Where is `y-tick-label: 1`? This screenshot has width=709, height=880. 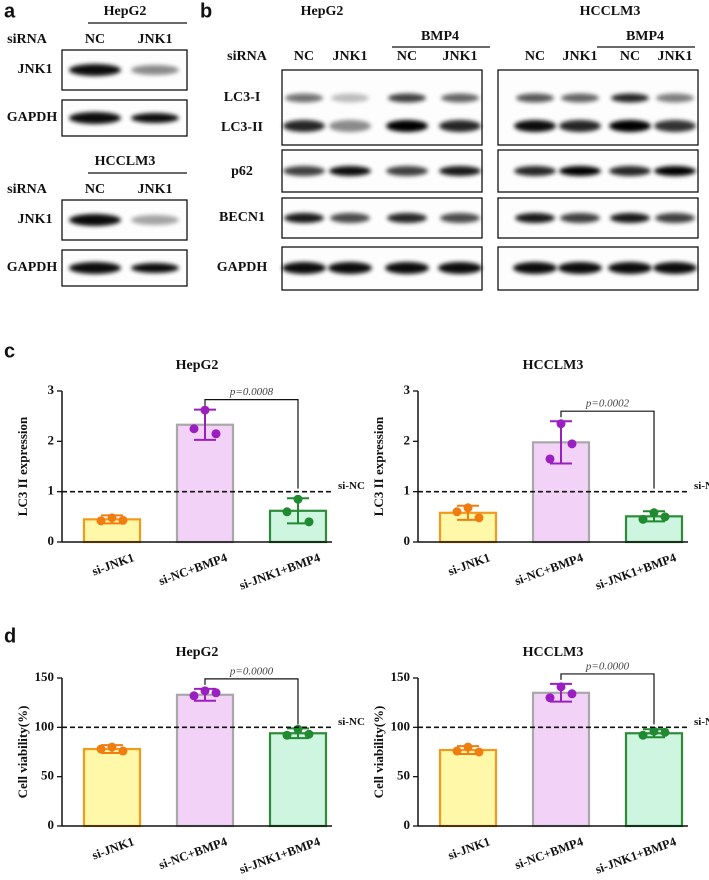
y-tick-label: 1 is located at coordinates (51, 490).